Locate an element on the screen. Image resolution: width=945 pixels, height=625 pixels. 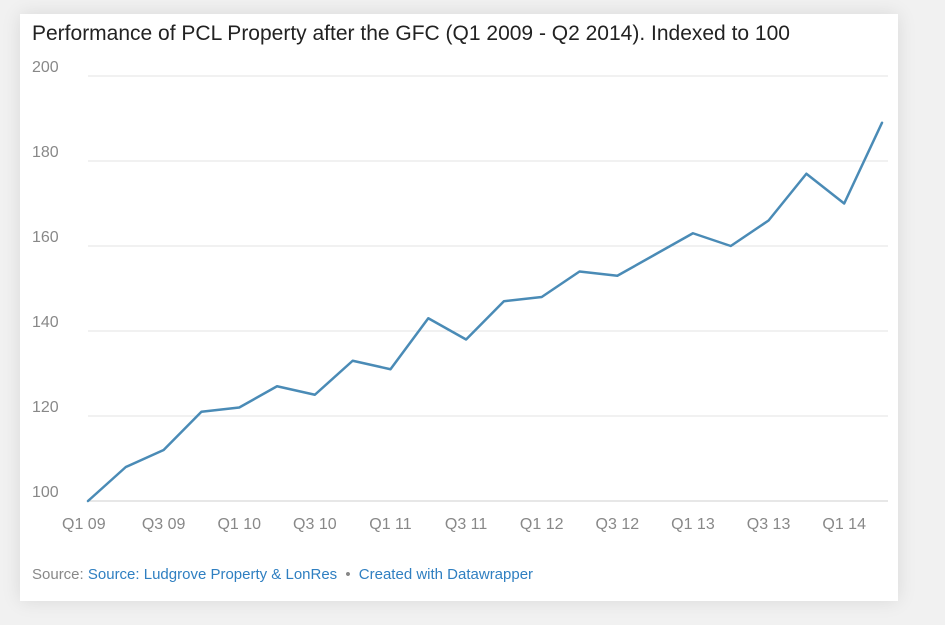
x-tick-label: Q1 11 is located at coordinates (390, 524).